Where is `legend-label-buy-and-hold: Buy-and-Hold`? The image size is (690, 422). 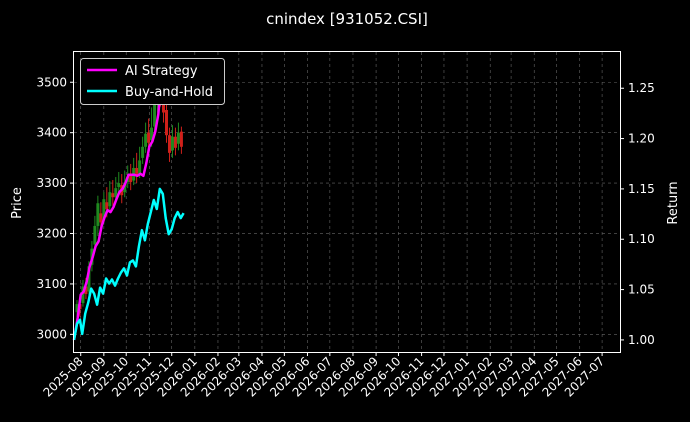
legend-label-buy-and-hold: Buy-and-Hold is located at coordinates (169, 92).